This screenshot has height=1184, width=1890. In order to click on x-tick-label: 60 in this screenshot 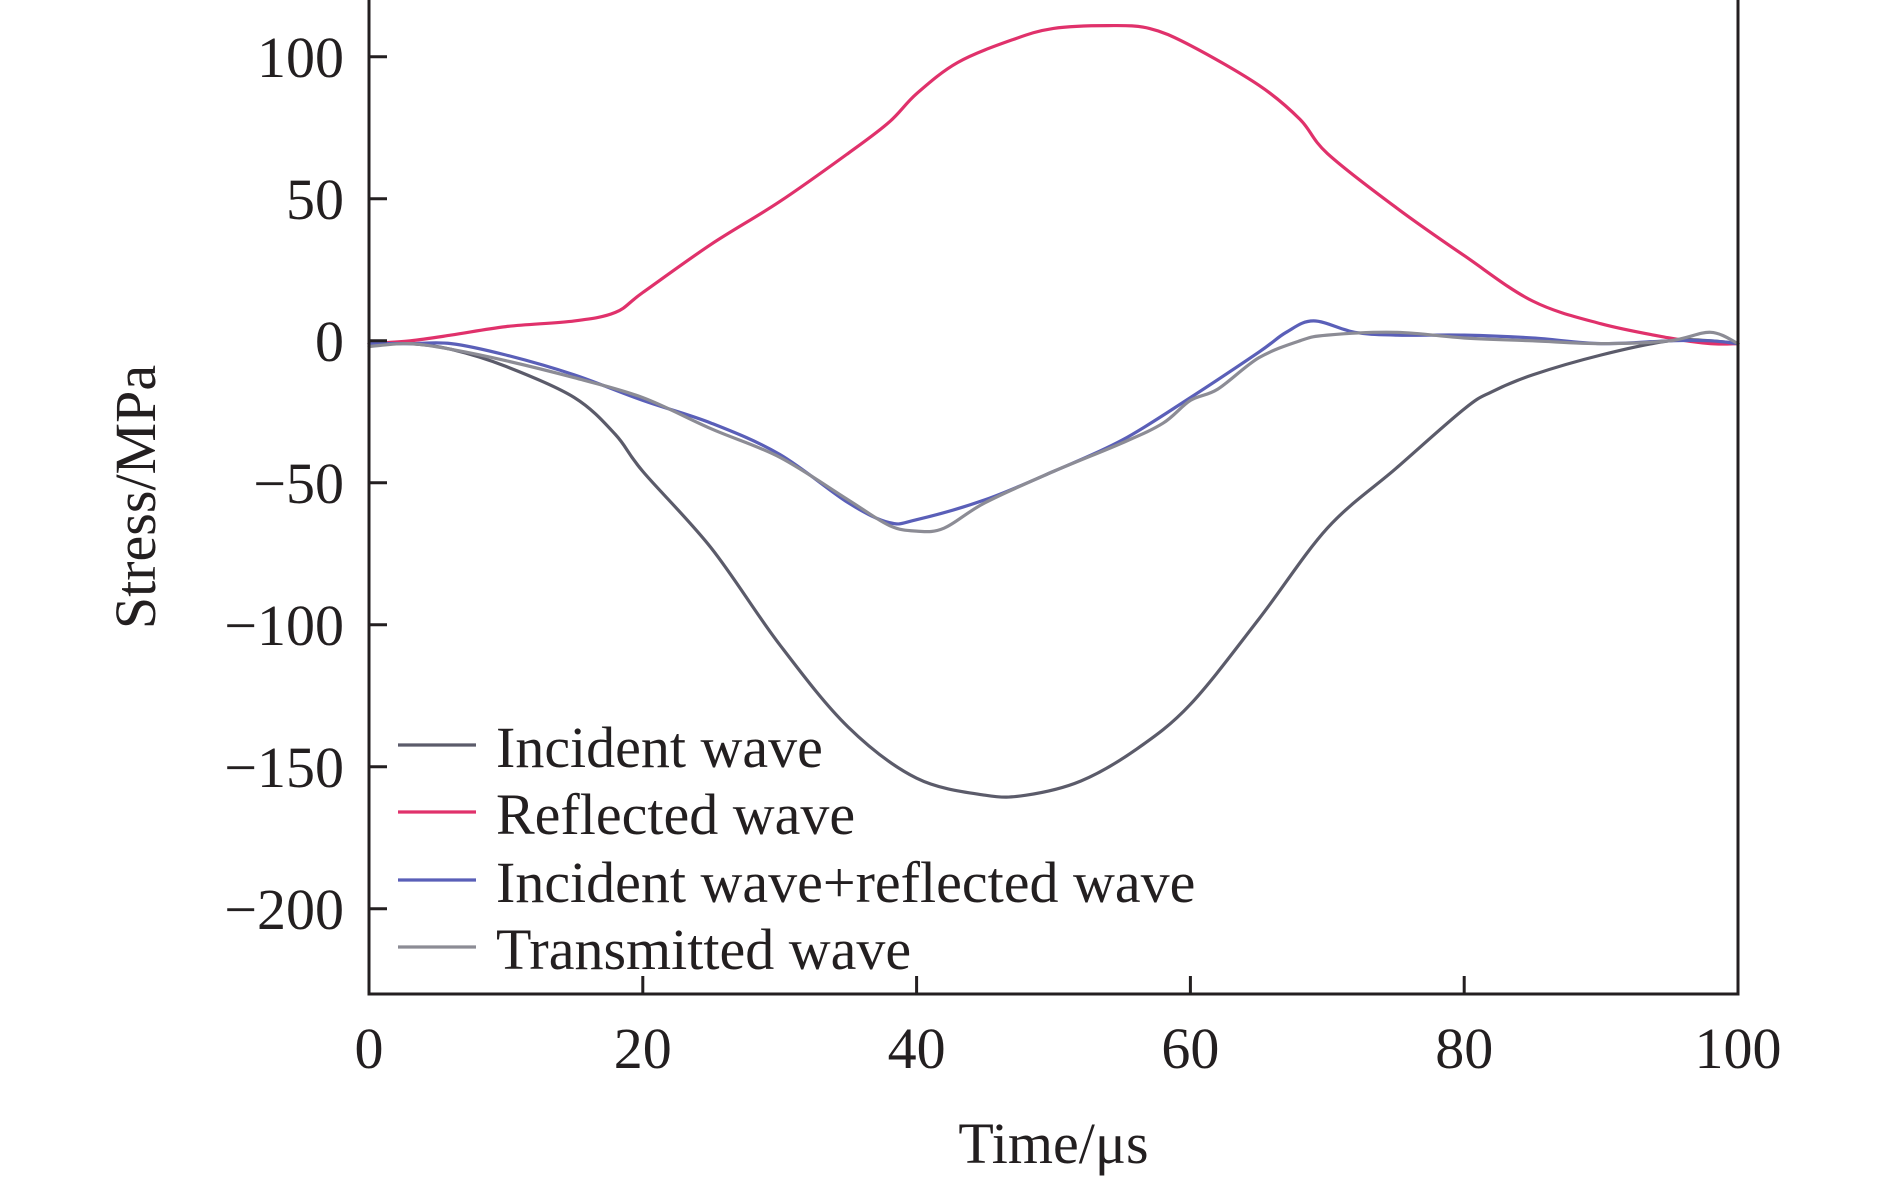, I will do `click(1190, 1048)`.